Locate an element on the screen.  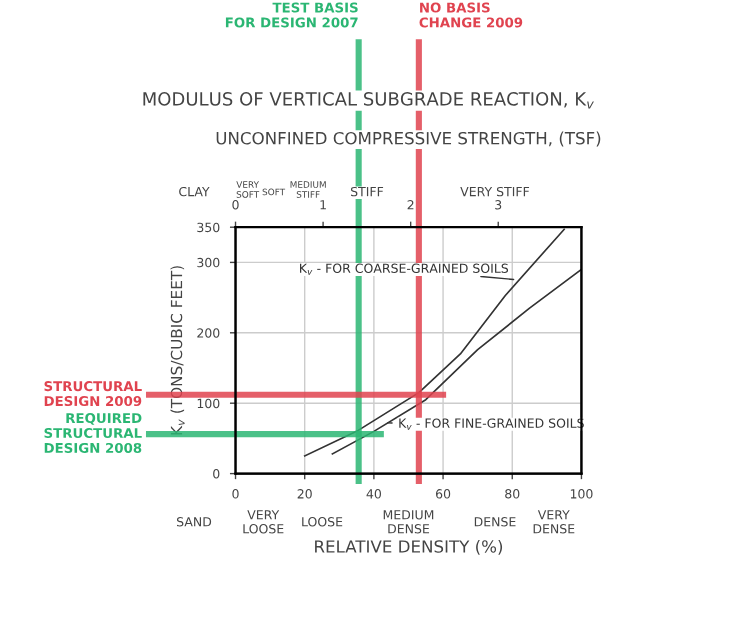
x-axis-title: RELATIVE DENSITY (%) is located at coordinates (409, 547).